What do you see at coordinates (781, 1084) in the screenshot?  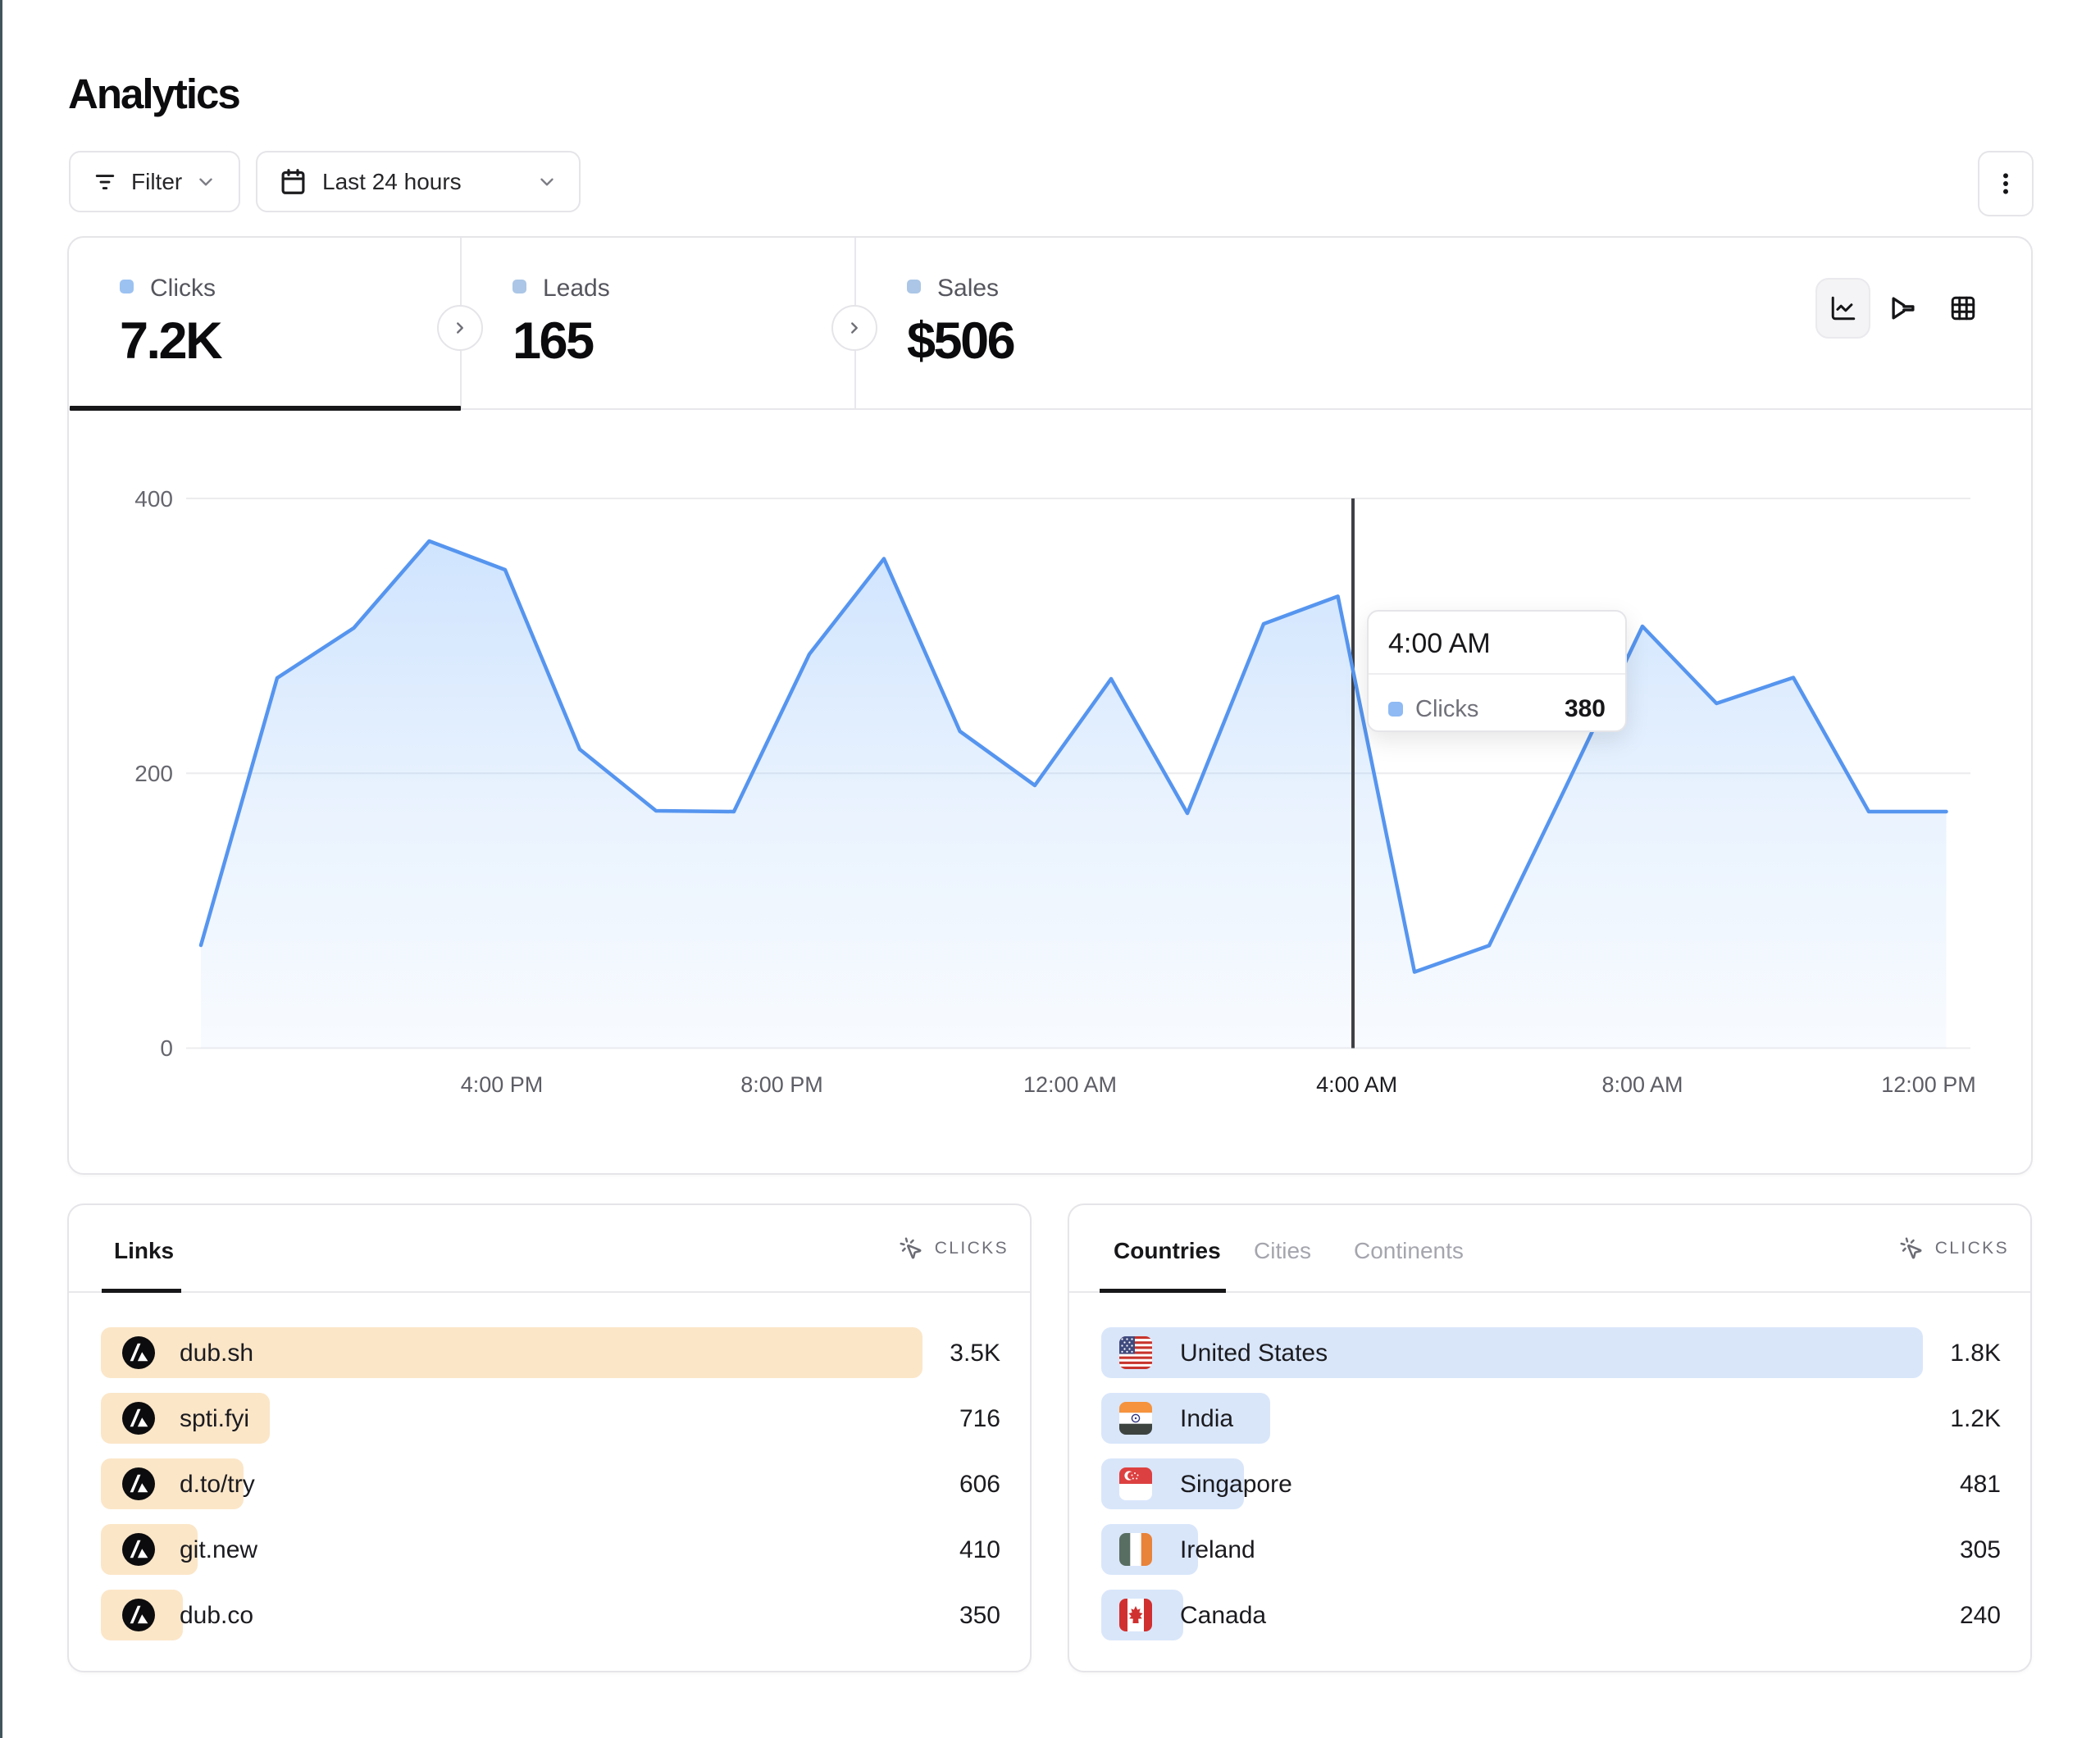 I see `svg-text: 8:00 PM` at bounding box center [781, 1084].